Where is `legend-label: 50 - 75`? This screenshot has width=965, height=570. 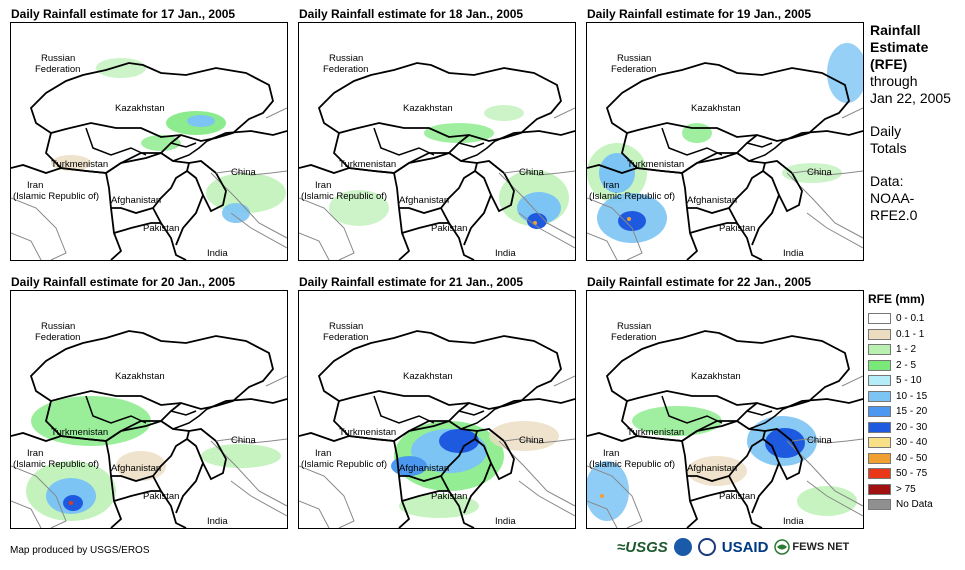
legend-label: 50 - 75 is located at coordinates (912, 474).